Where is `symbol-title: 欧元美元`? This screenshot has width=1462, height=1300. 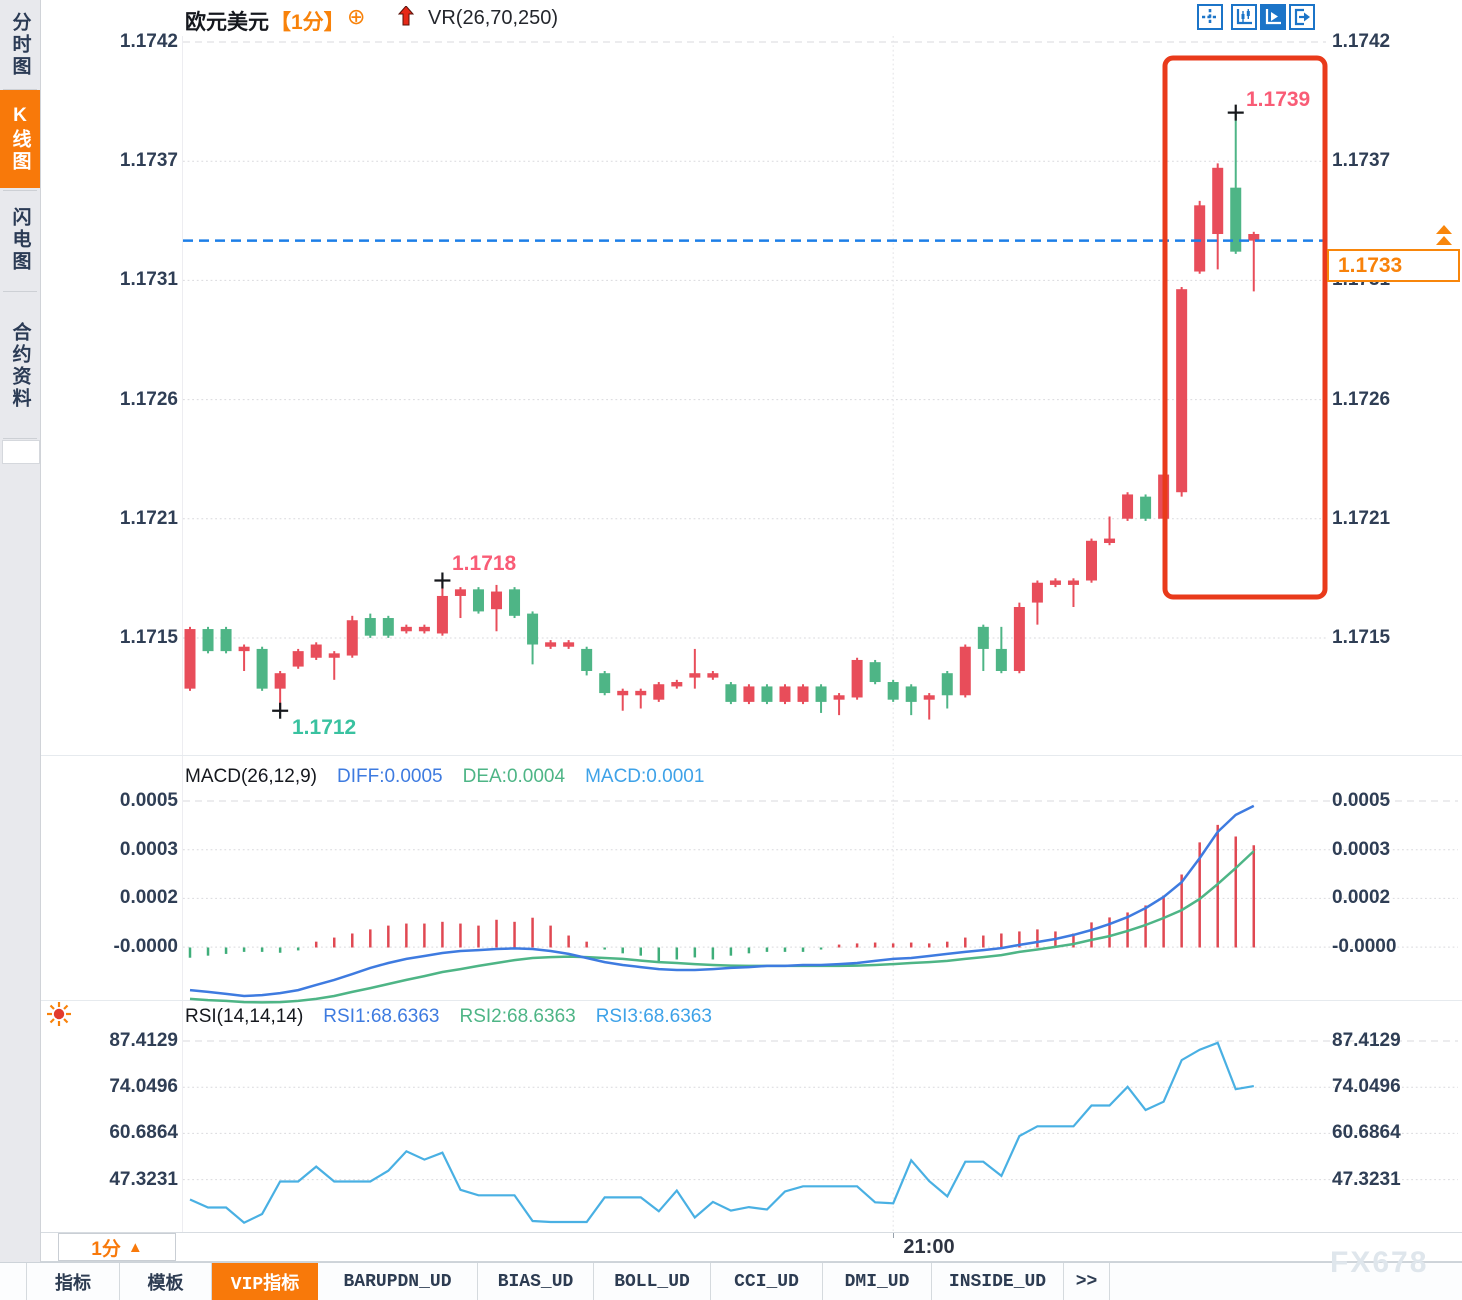 symbol-title: 欧元美元 is located at coordinates (227, 22).